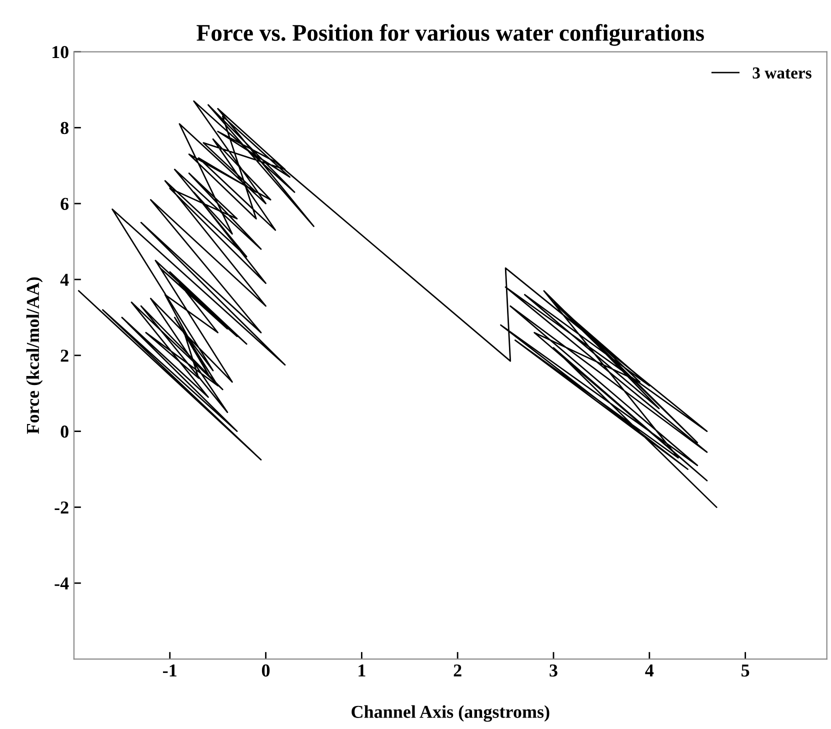 This screenshot has height=729, width=831. Describe the element at coordinates (451, 713) in the screenshot. I see `x-axis-title: Channel Axis (angstroms)` at that location.